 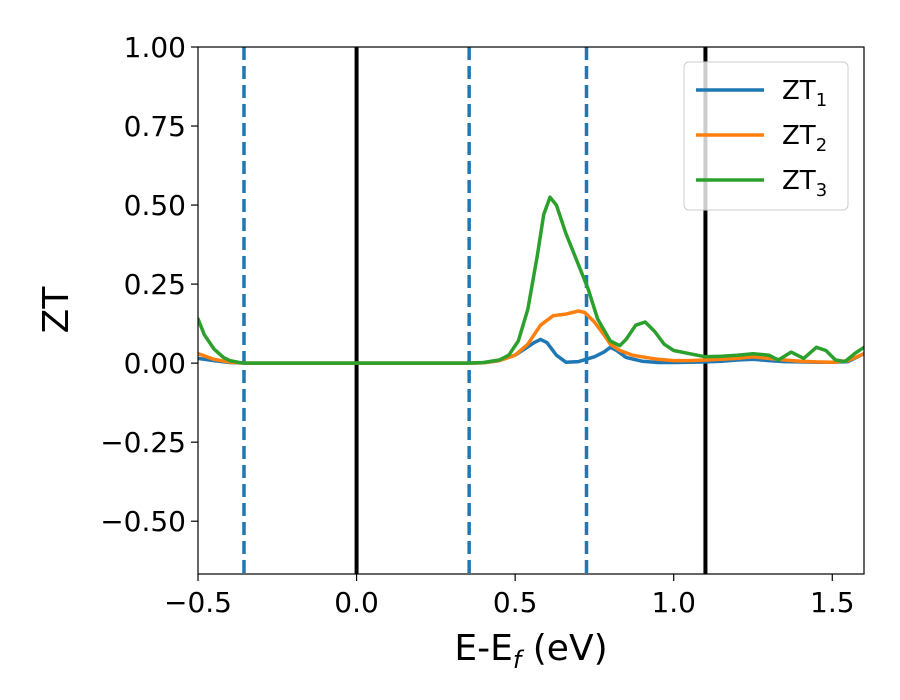 What do you see at coordinates (804, 183) in the screenshot?
I see `legend-label-zt3: ZT3` at bounding box center [804, 183].